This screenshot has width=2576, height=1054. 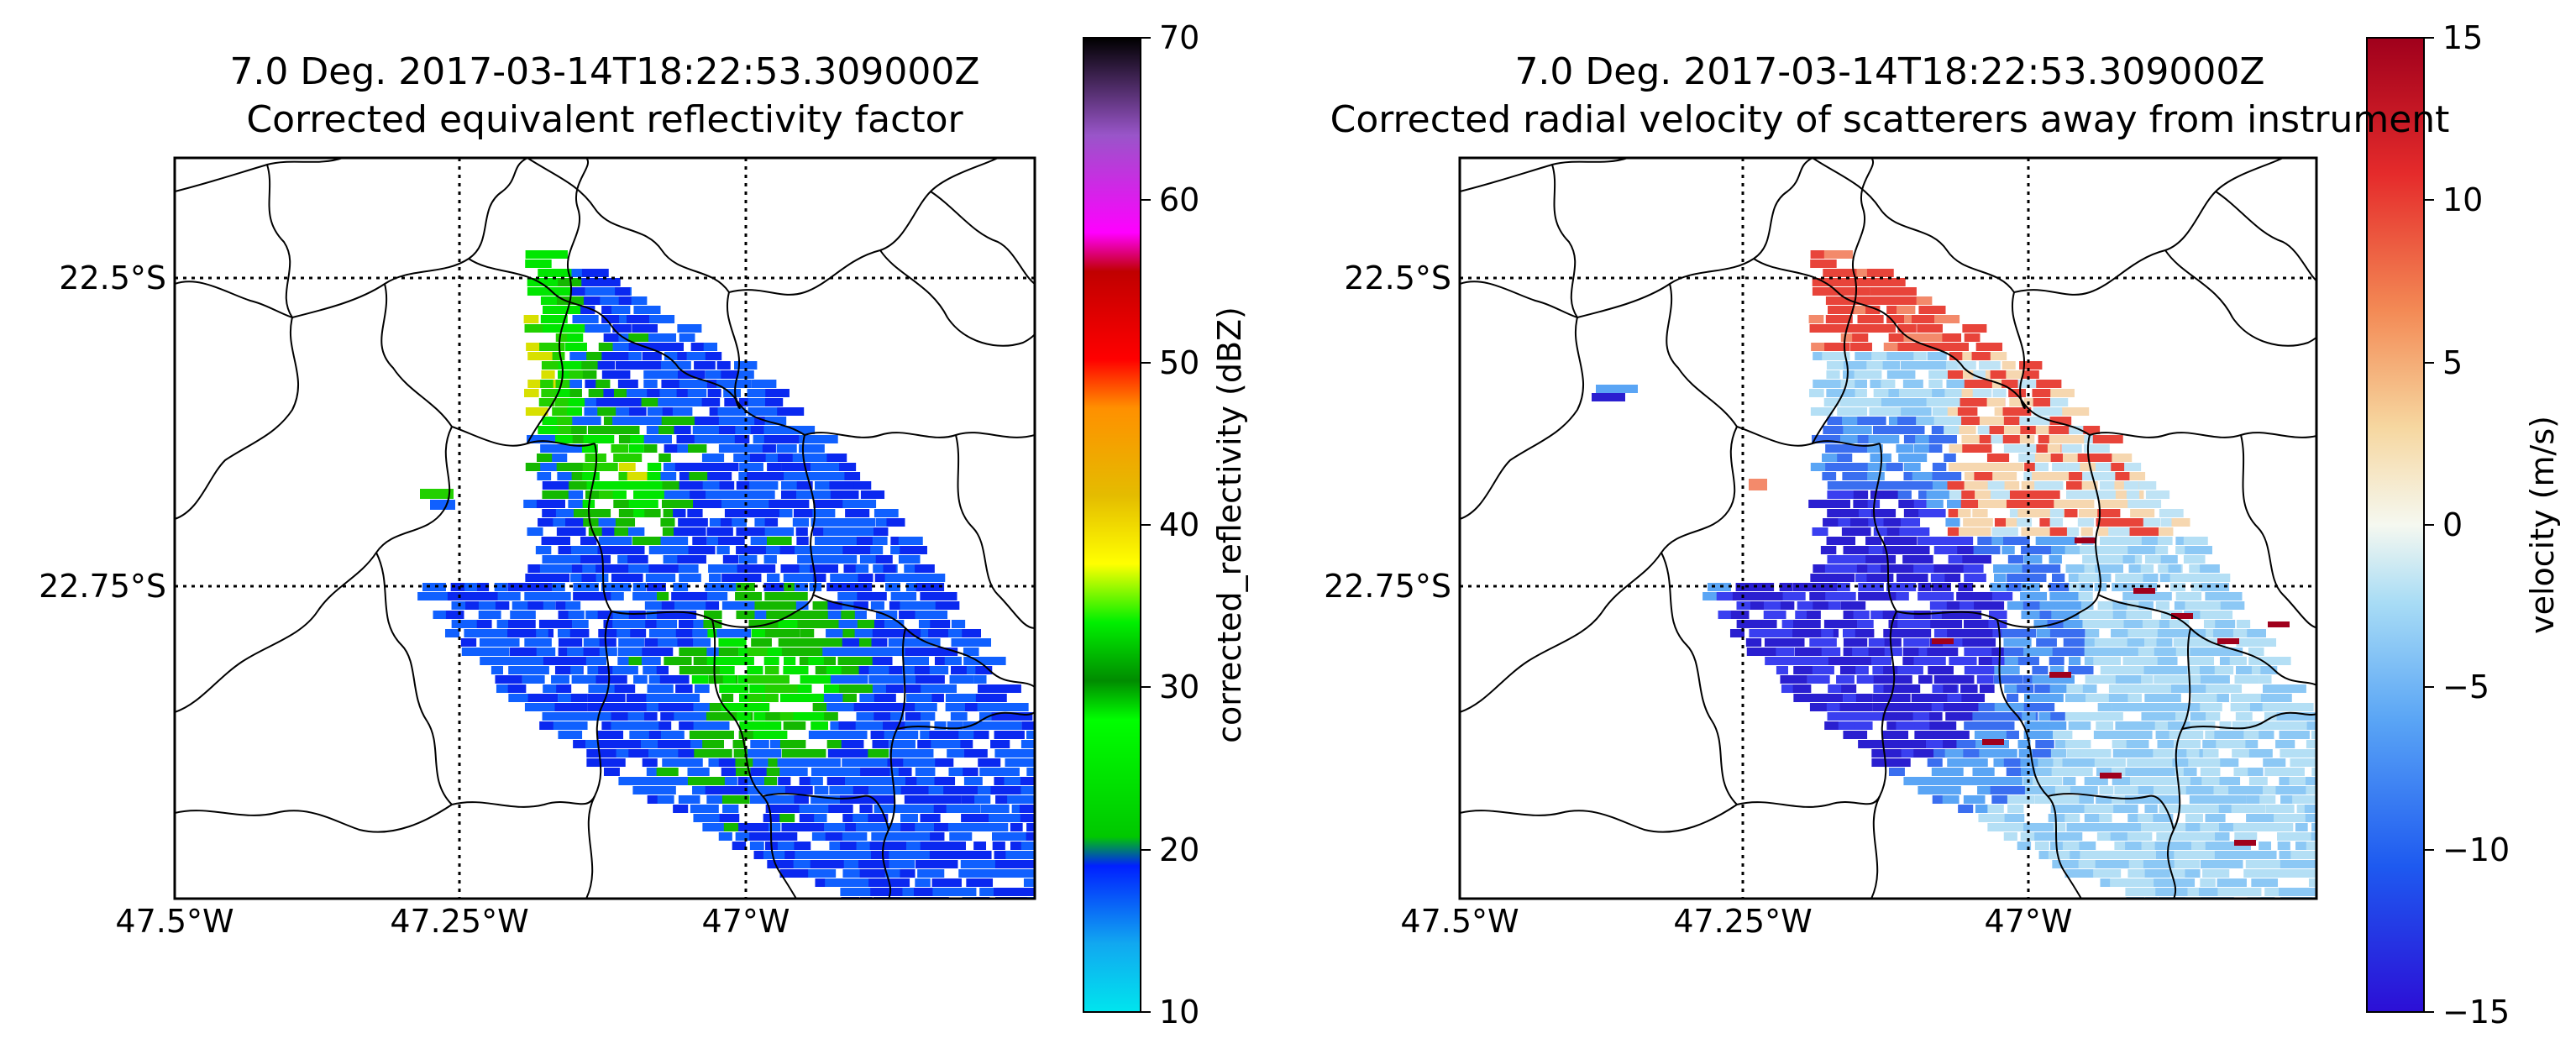 I want to click on velocity-cbar-tick-5: 5, so click(x=2452, y=362).